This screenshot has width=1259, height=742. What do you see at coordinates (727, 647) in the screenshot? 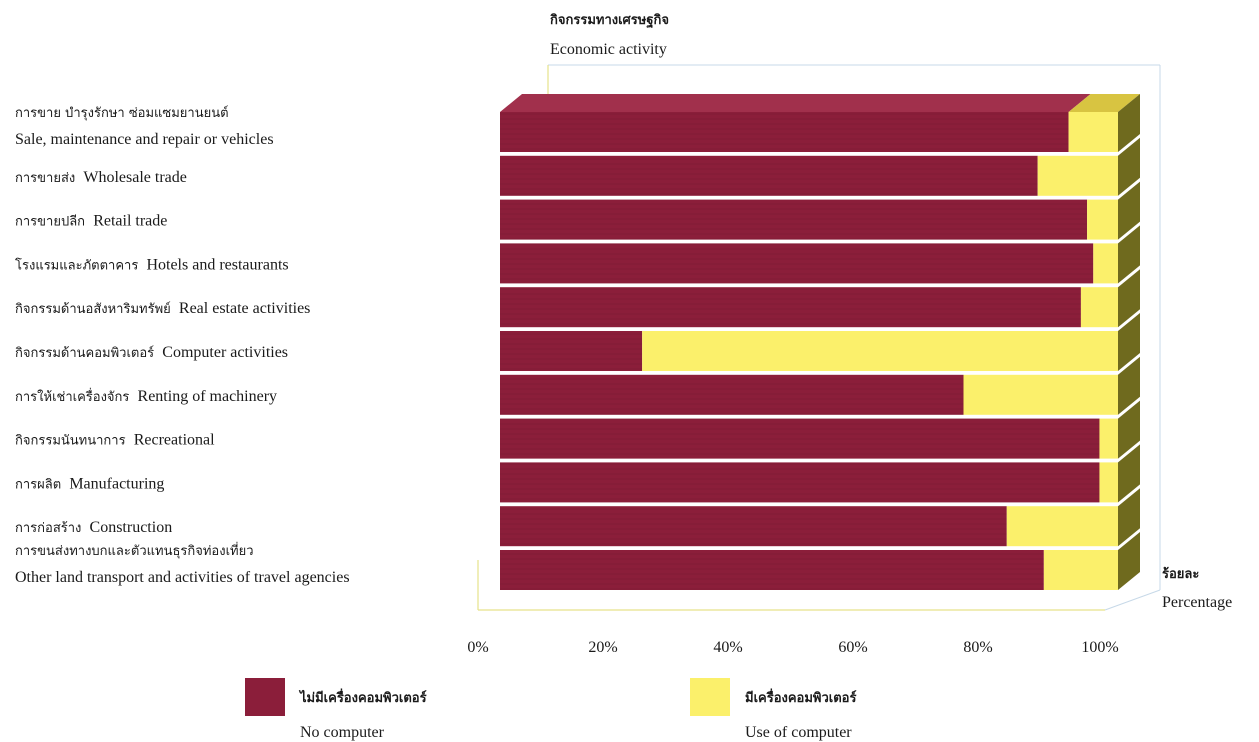
I see `x-tick-label: 40%` at bounding box center [727, 647].